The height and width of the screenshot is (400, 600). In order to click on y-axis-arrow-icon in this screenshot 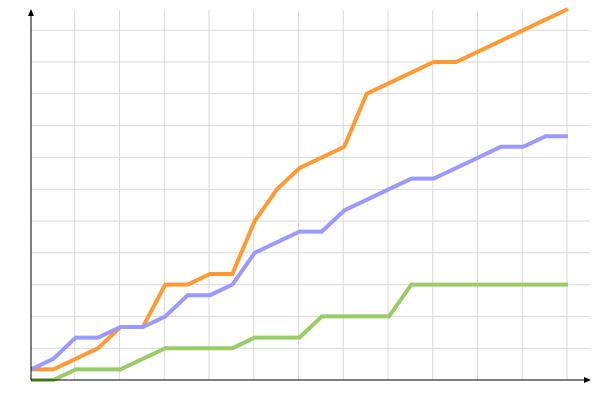, I will do `click(31, 12)`.